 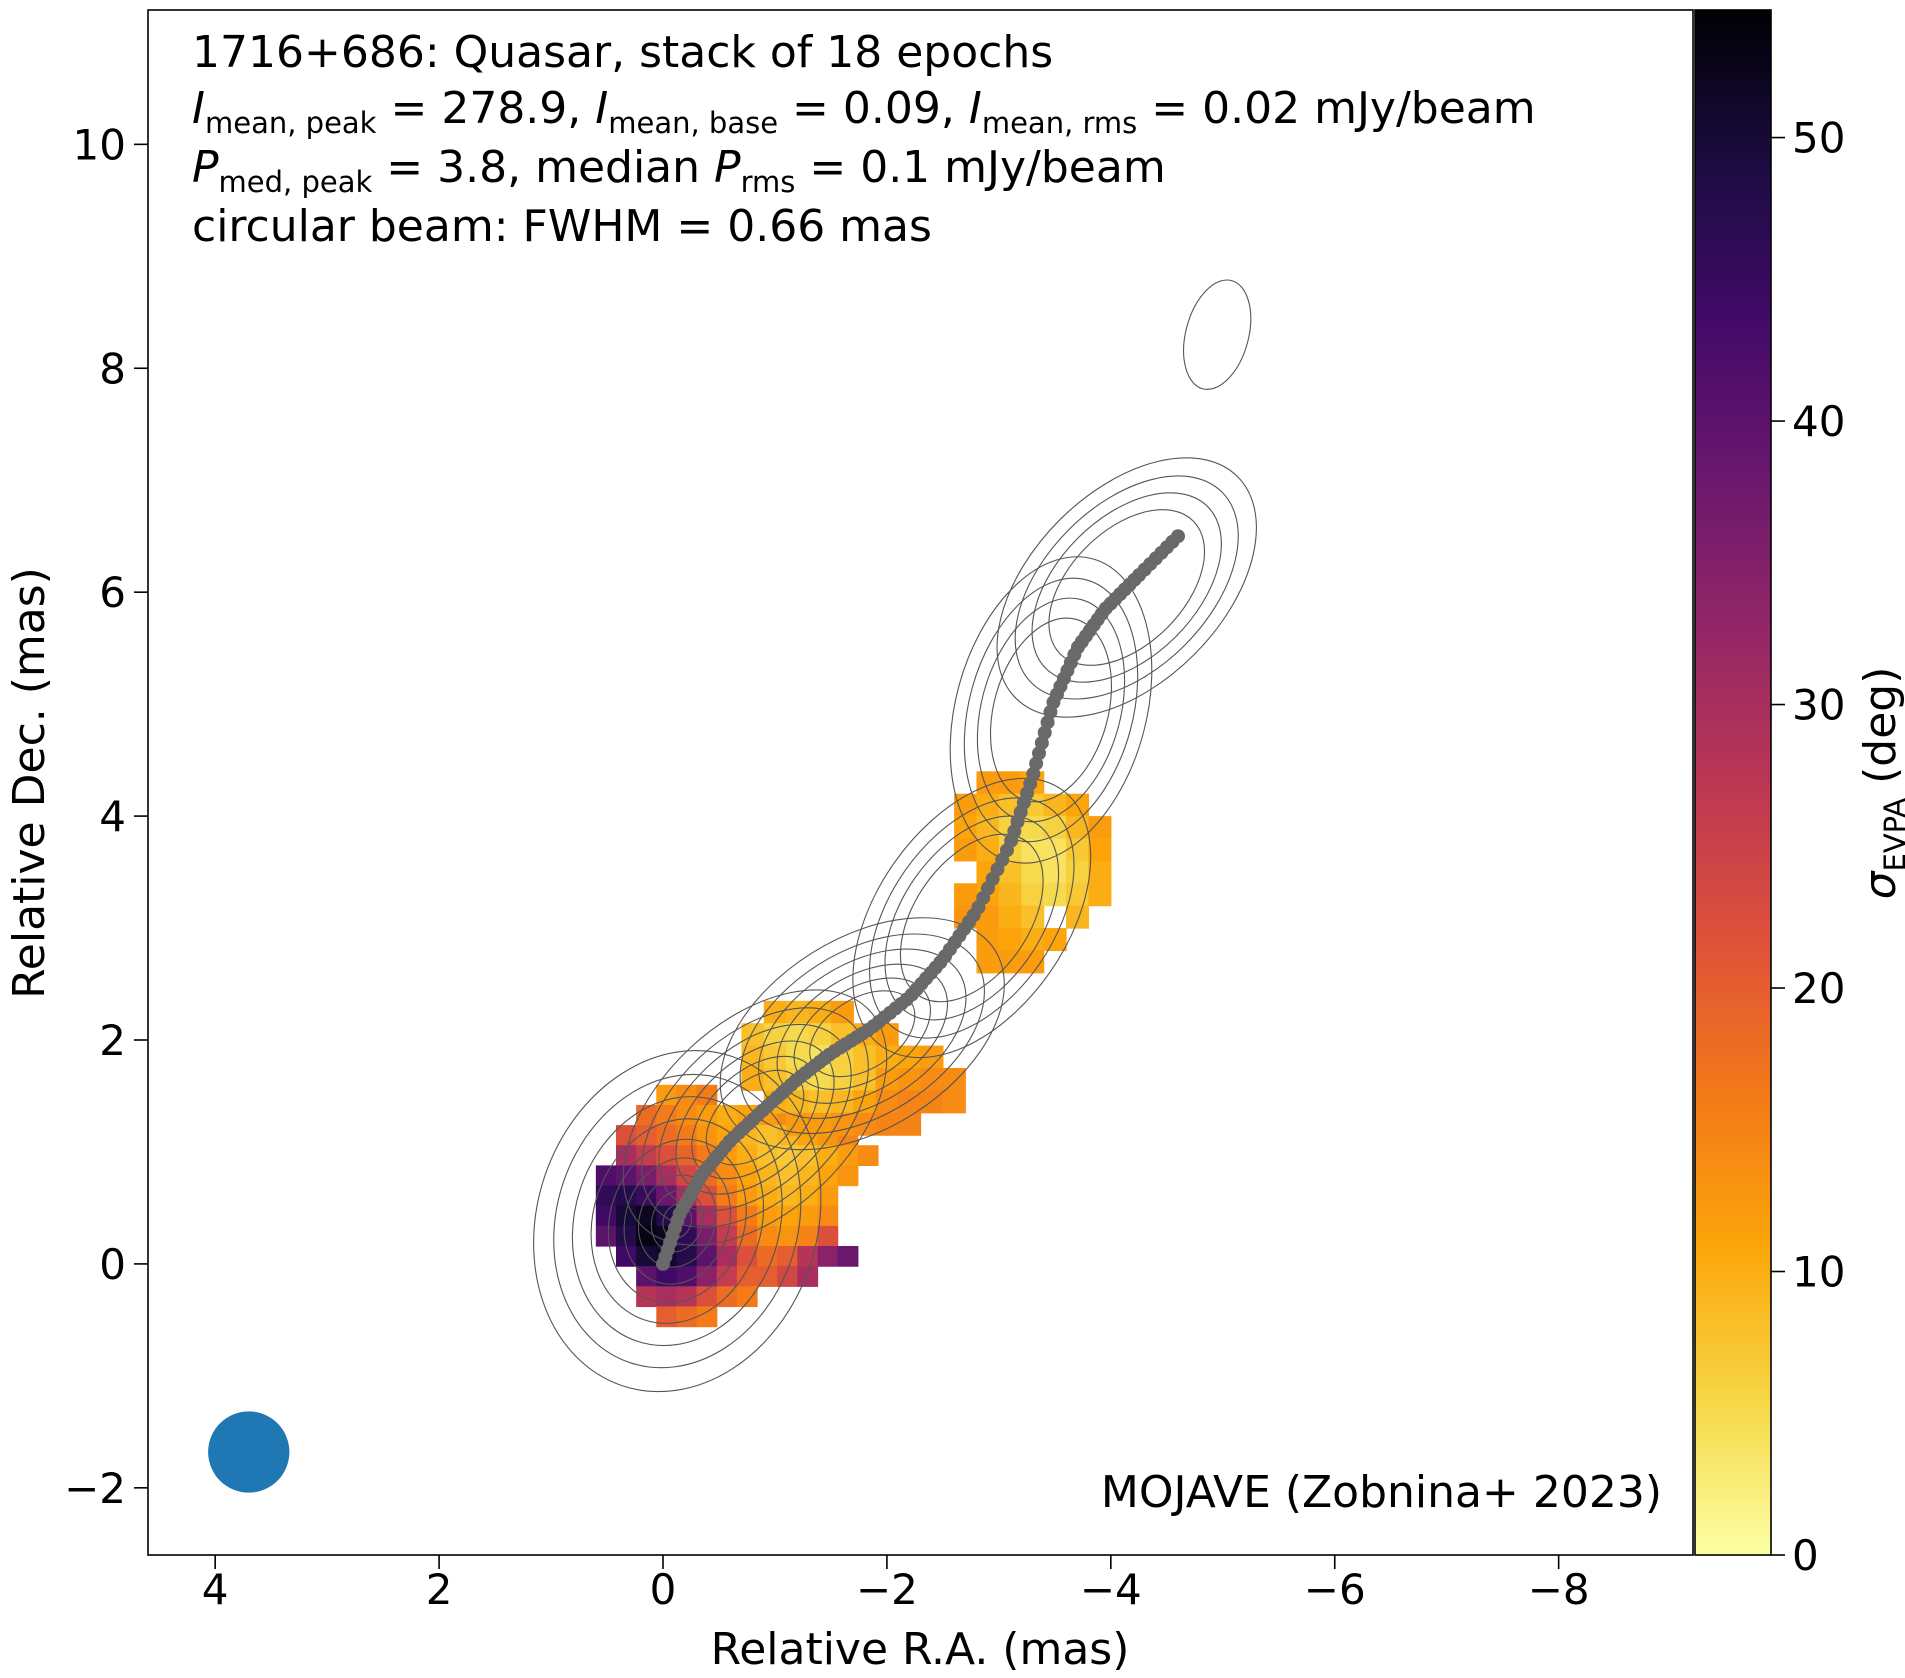 I want to click on beam-circle, so click(x=249, y=1452).